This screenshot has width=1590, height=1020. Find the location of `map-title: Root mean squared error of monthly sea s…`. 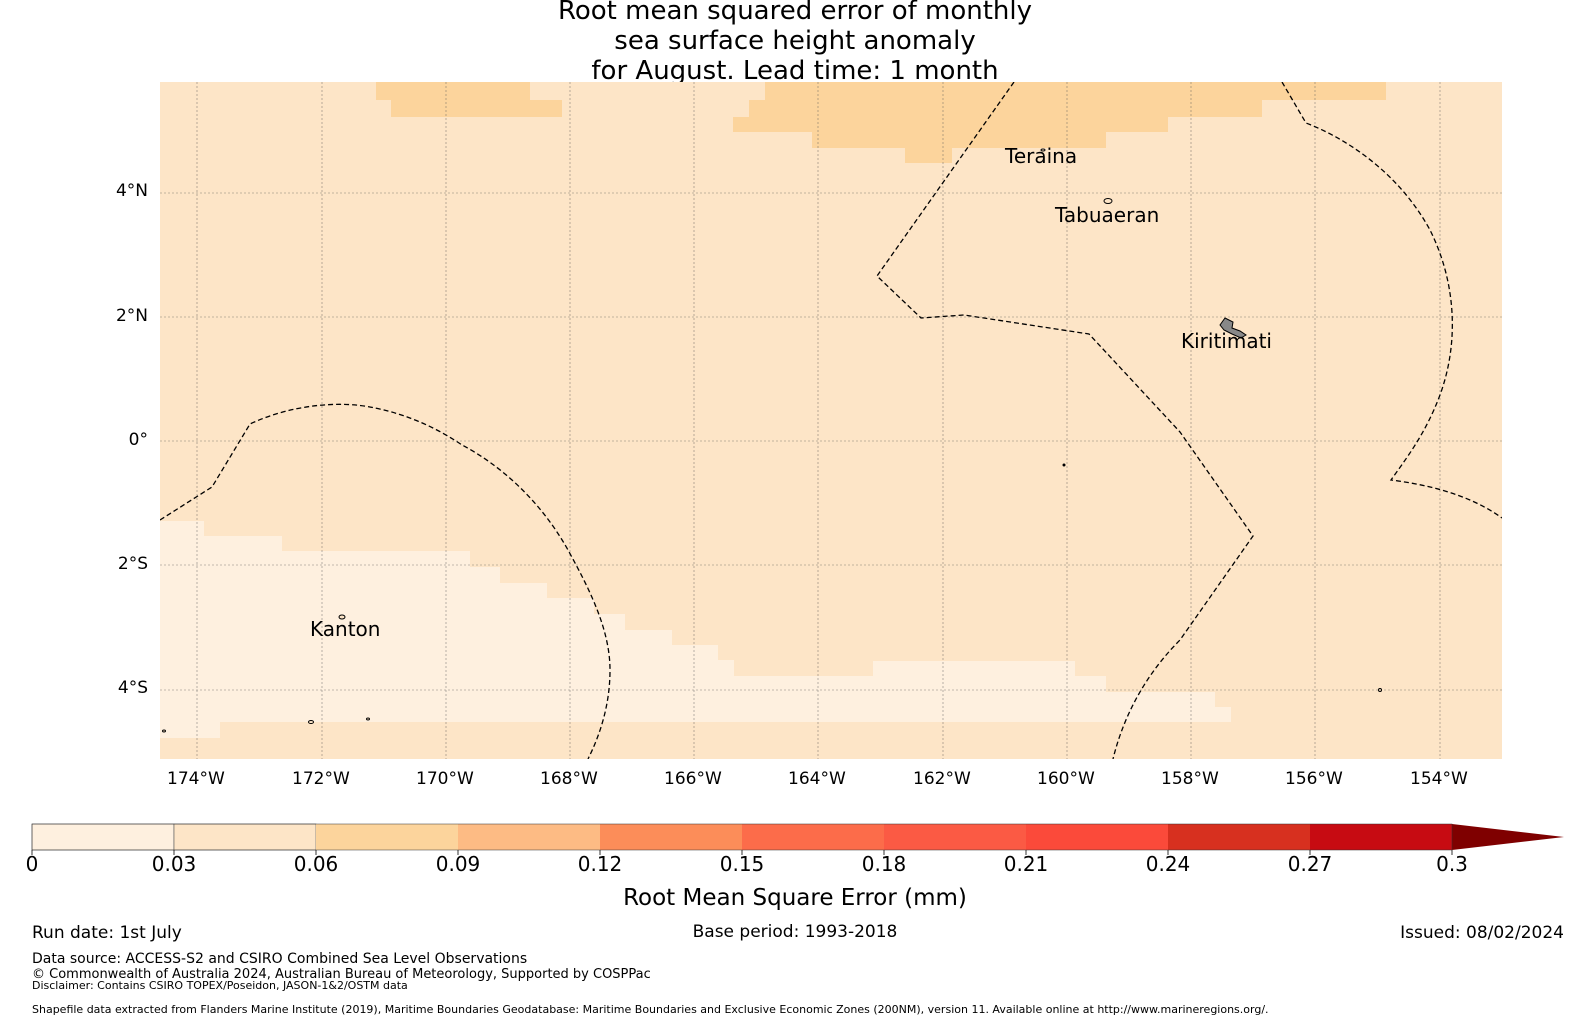

map-title: Root mean squared error of monthly sea s… is located at coordinates (795, 43).